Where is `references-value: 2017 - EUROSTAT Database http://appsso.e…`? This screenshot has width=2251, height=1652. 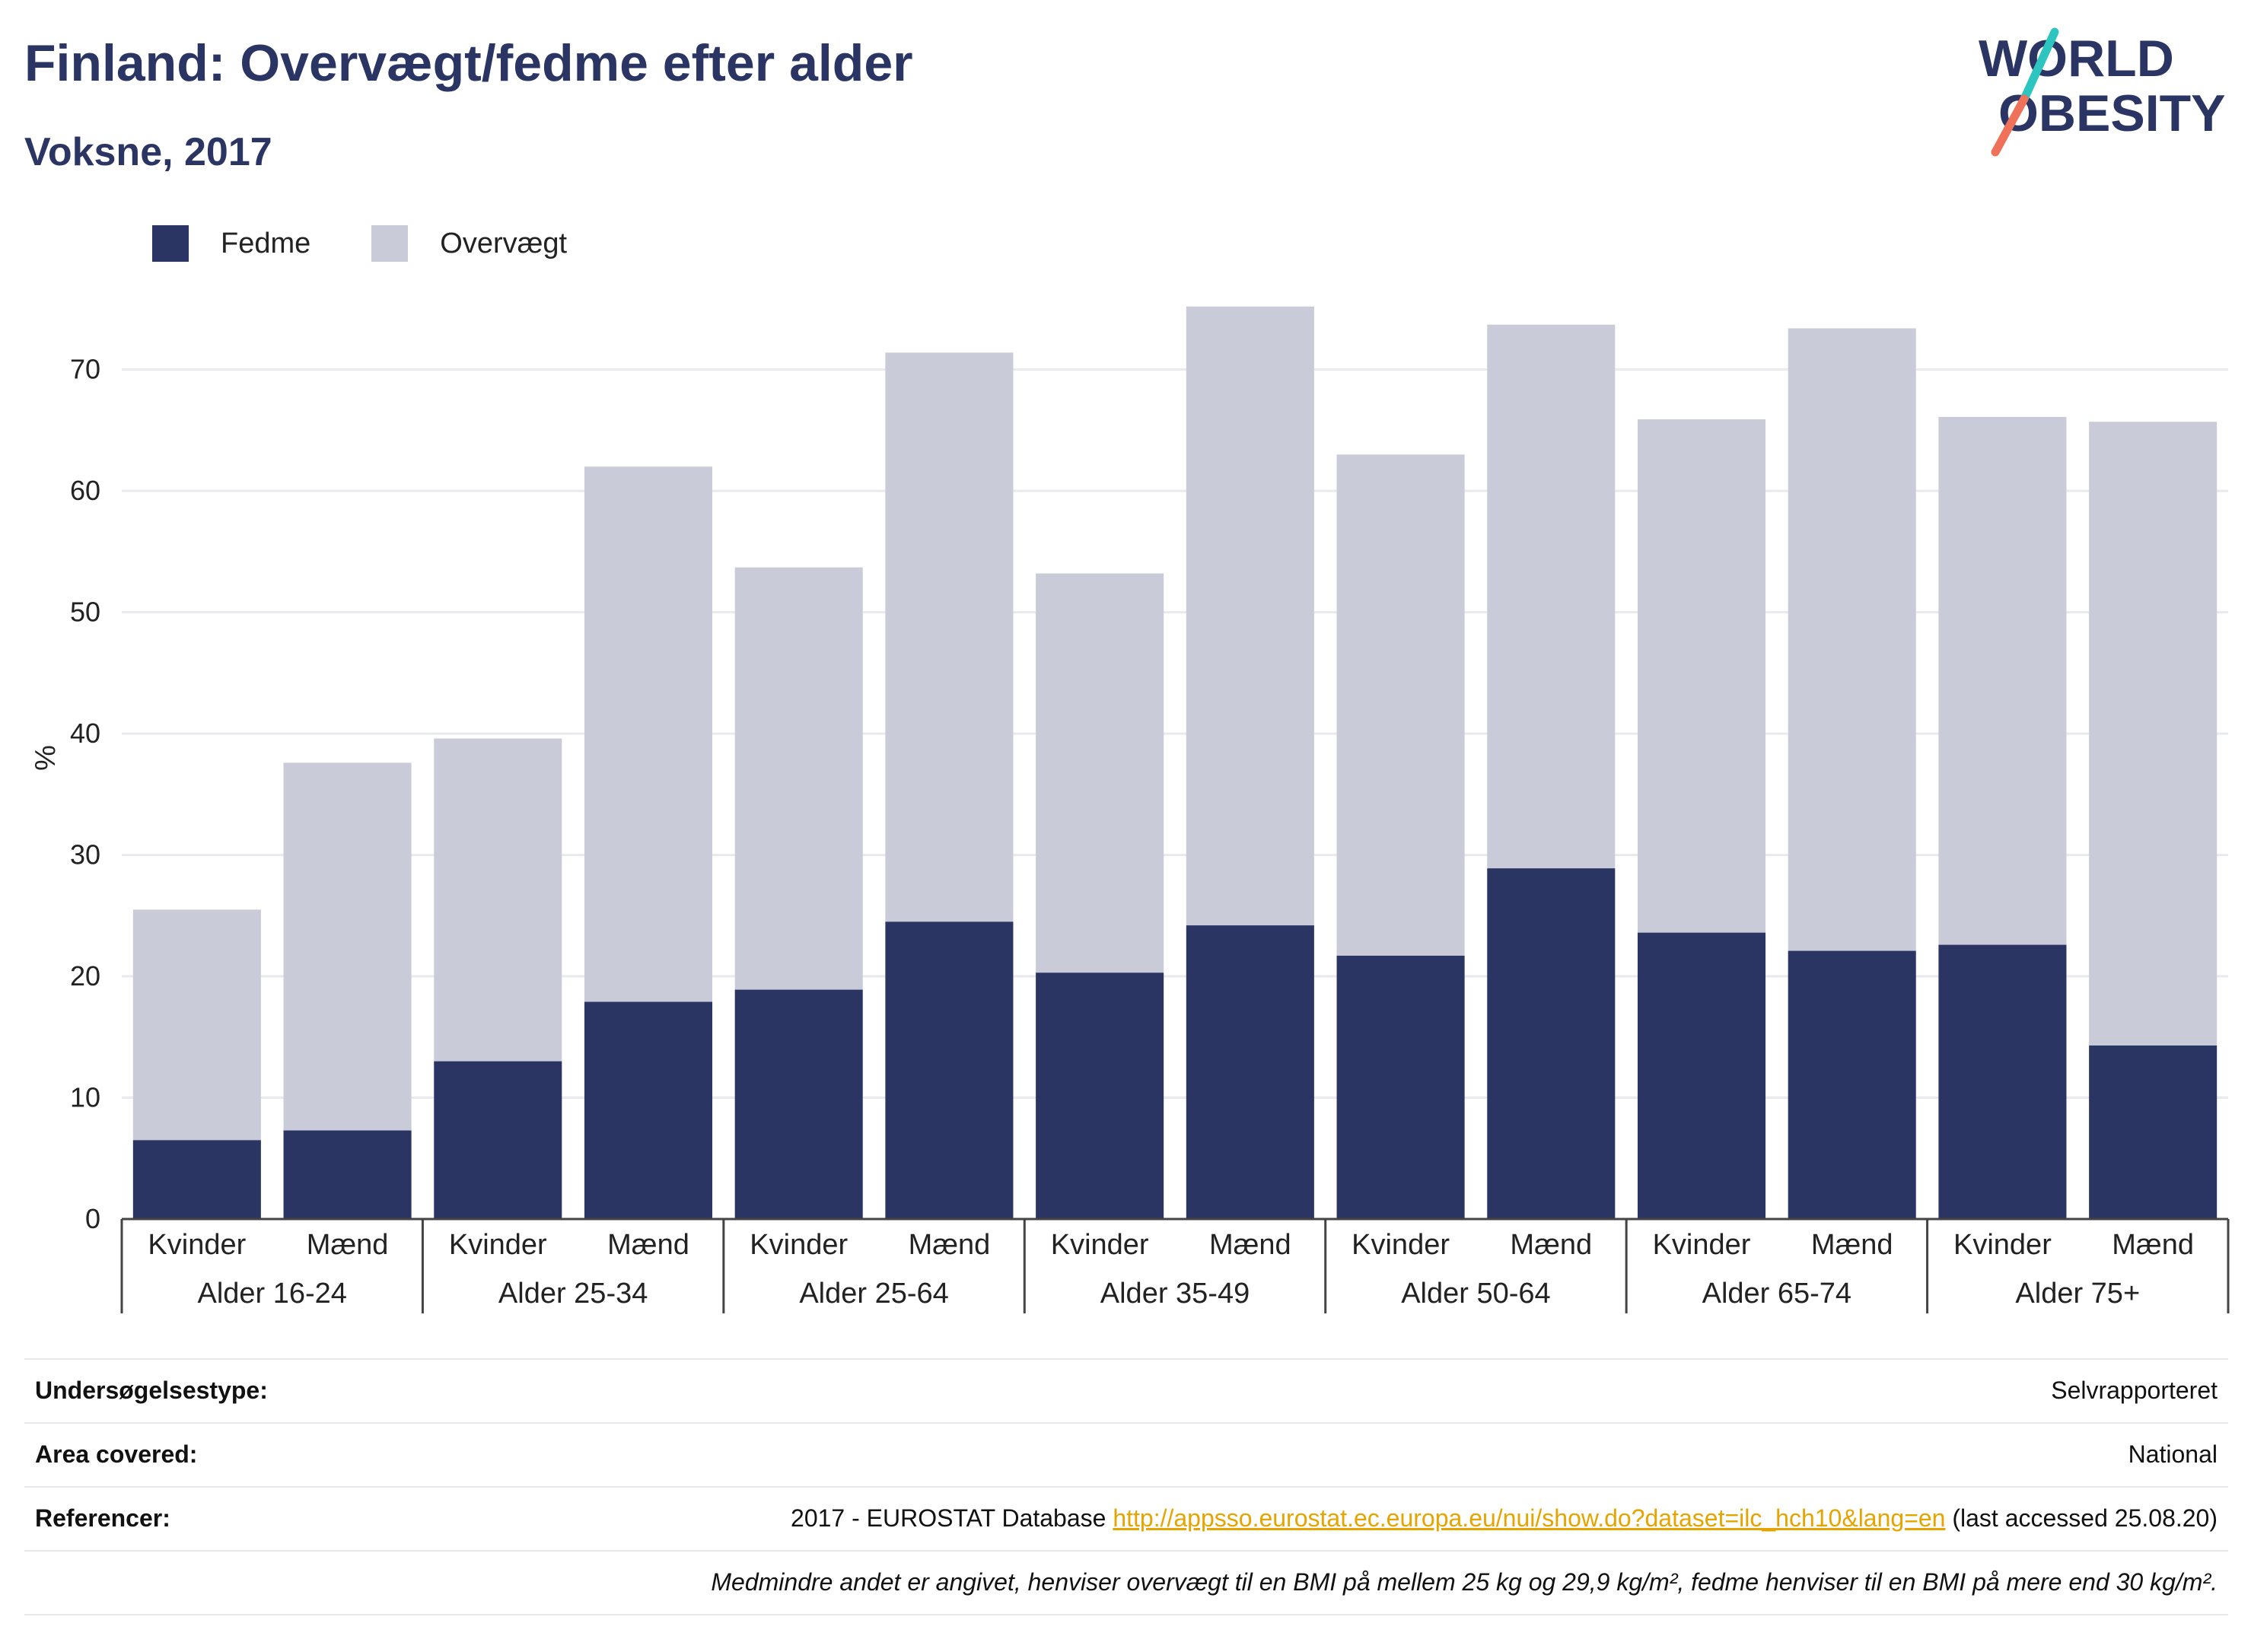 references-value: 2017 - EUROSTAT Database http://appsso.e… is located at coordinates (1504, 1518).